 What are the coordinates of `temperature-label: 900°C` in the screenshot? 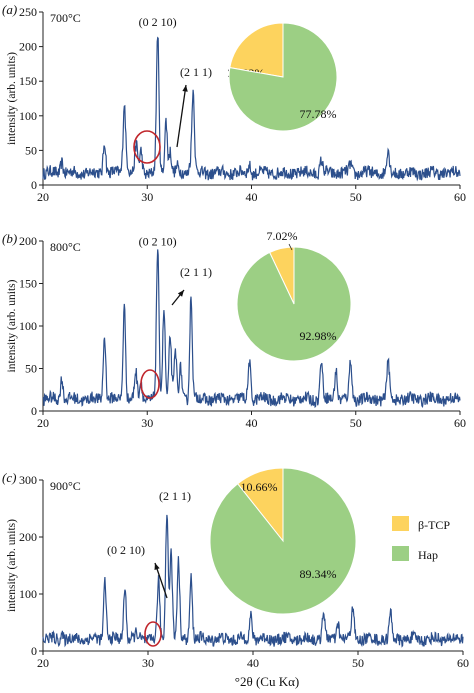 It's located at (65, 486).